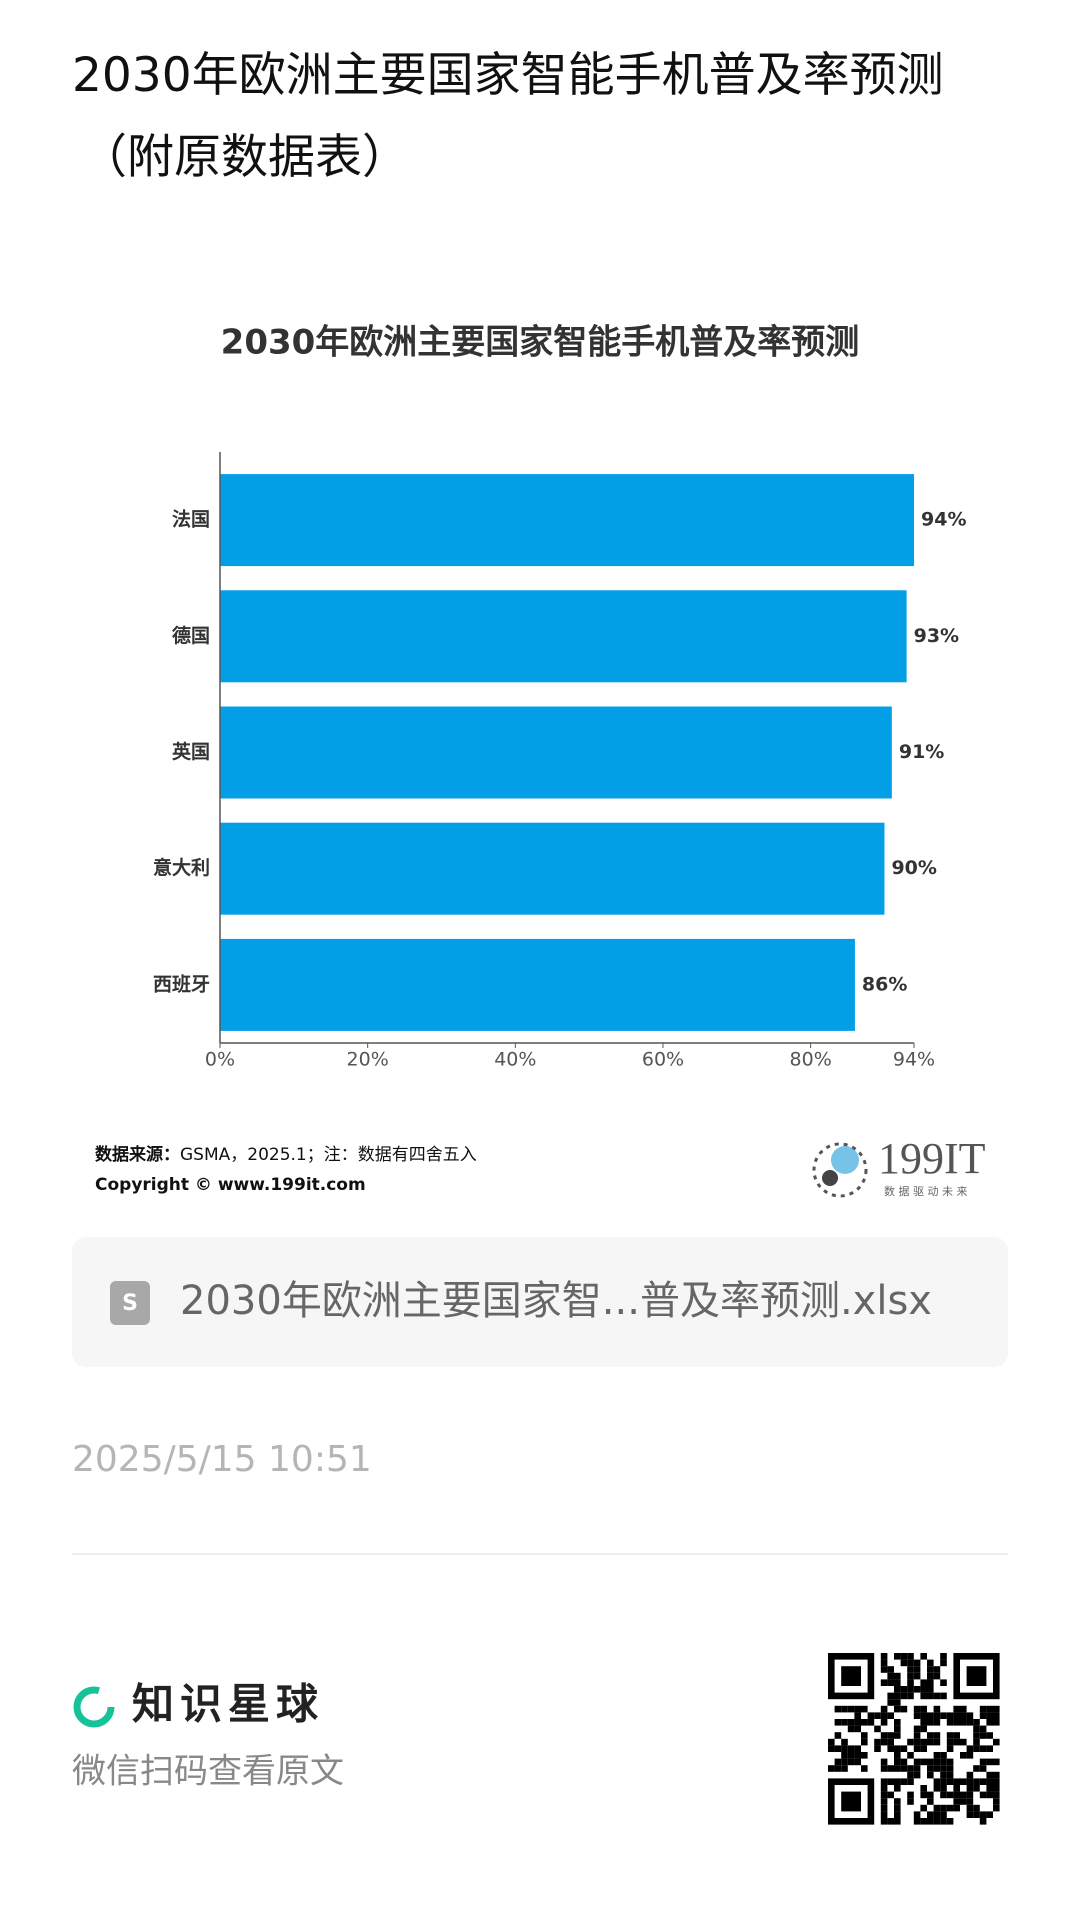 The height and width of the screenshot is (1924, 1080). What do you see at coordinates (540, 1302) in the screenshot?
I see `file-card` at bounding box center [540, 1302].